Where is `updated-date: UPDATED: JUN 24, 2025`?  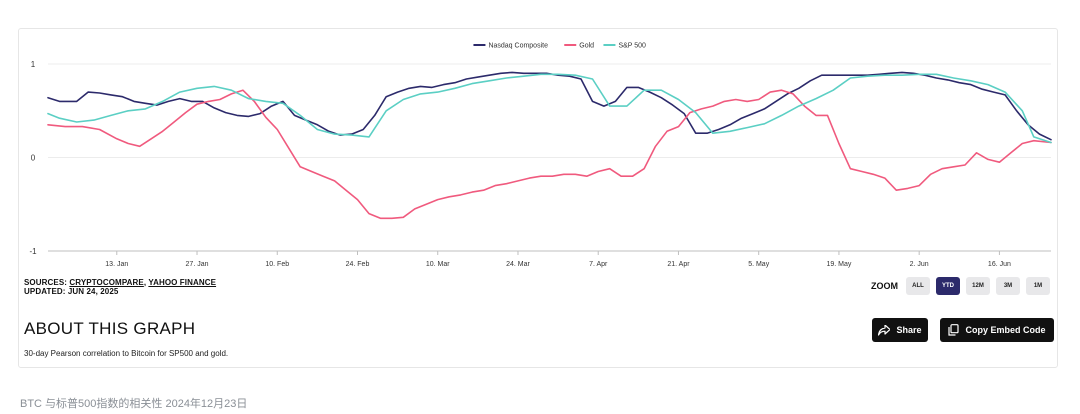 updated-date: UPDATED: JUN 24, 2025 is located at coordinates (71, 291).